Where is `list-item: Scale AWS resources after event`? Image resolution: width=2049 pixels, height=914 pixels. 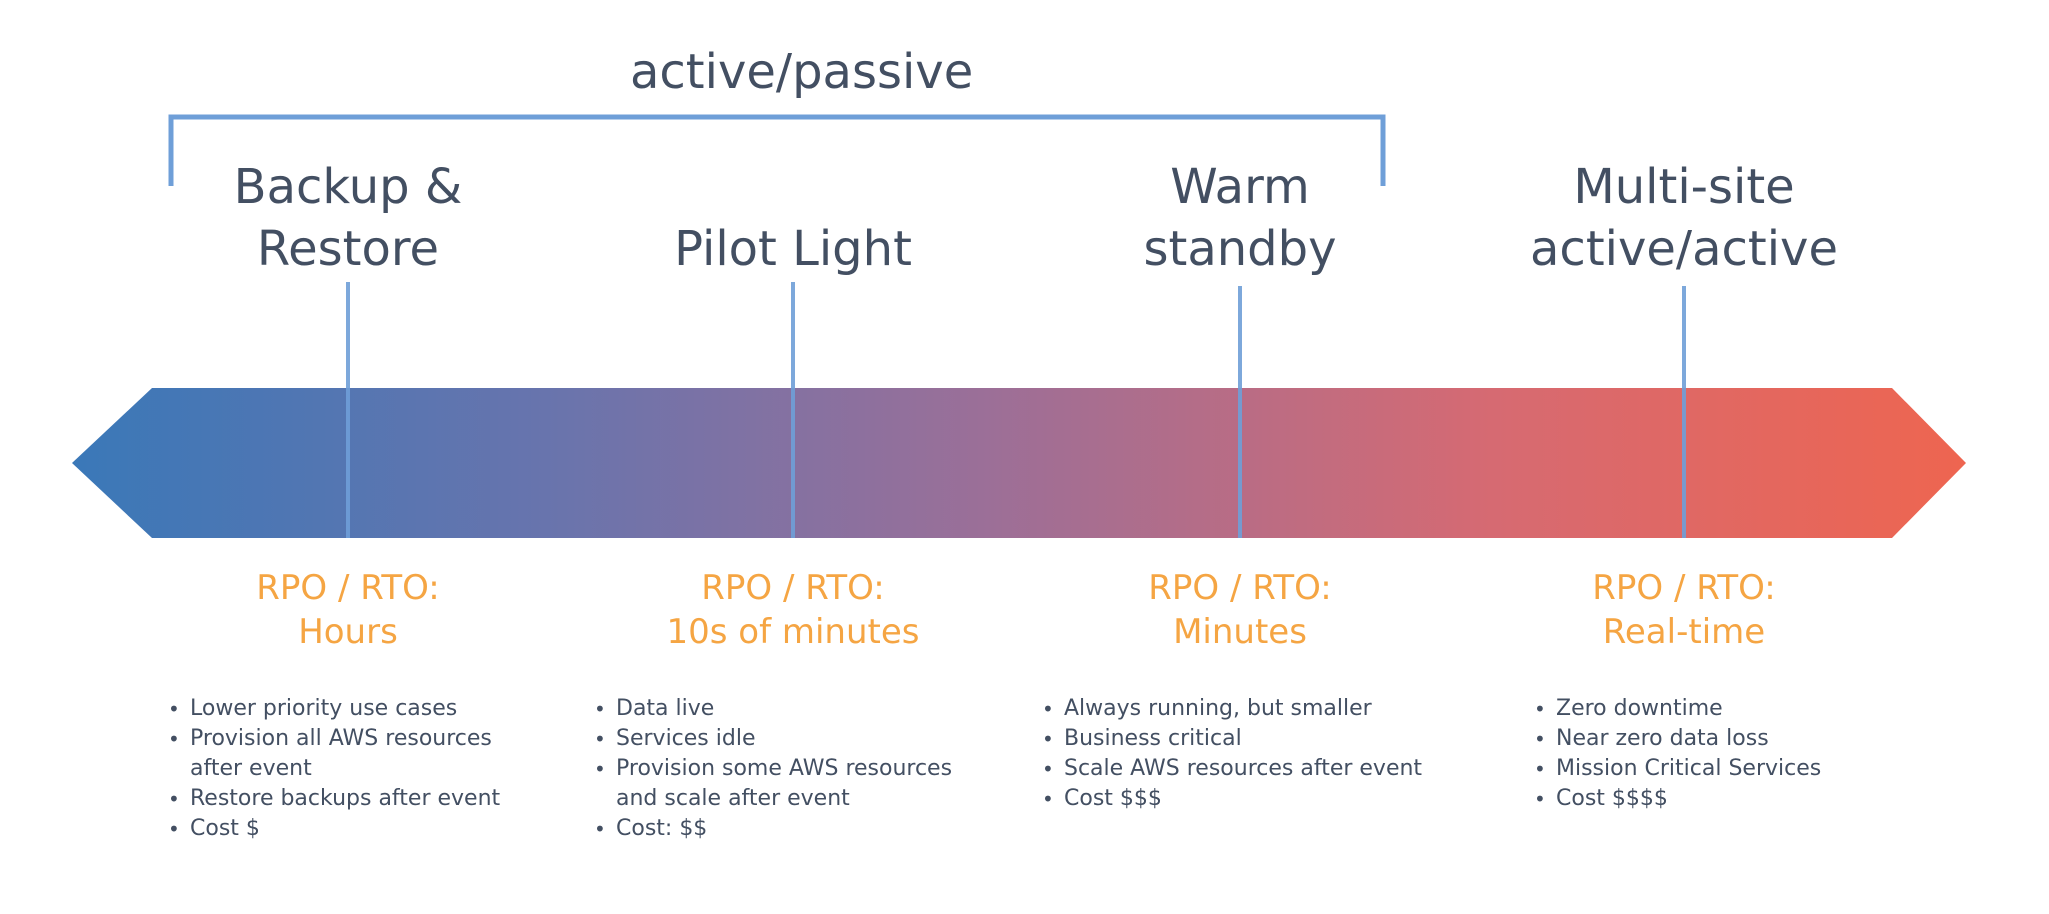
list-item: Scale AWS resources after event is located at coordinates (1231, 769).